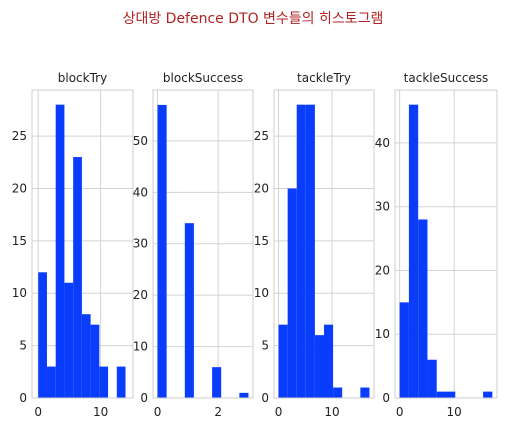 Image resolution: width=506 pixels, height=427 pixels. What do you see at coordinates (324, 78) in the screenshot?
I see `panel-title: tackleTry` at bounding box center [324, 78].